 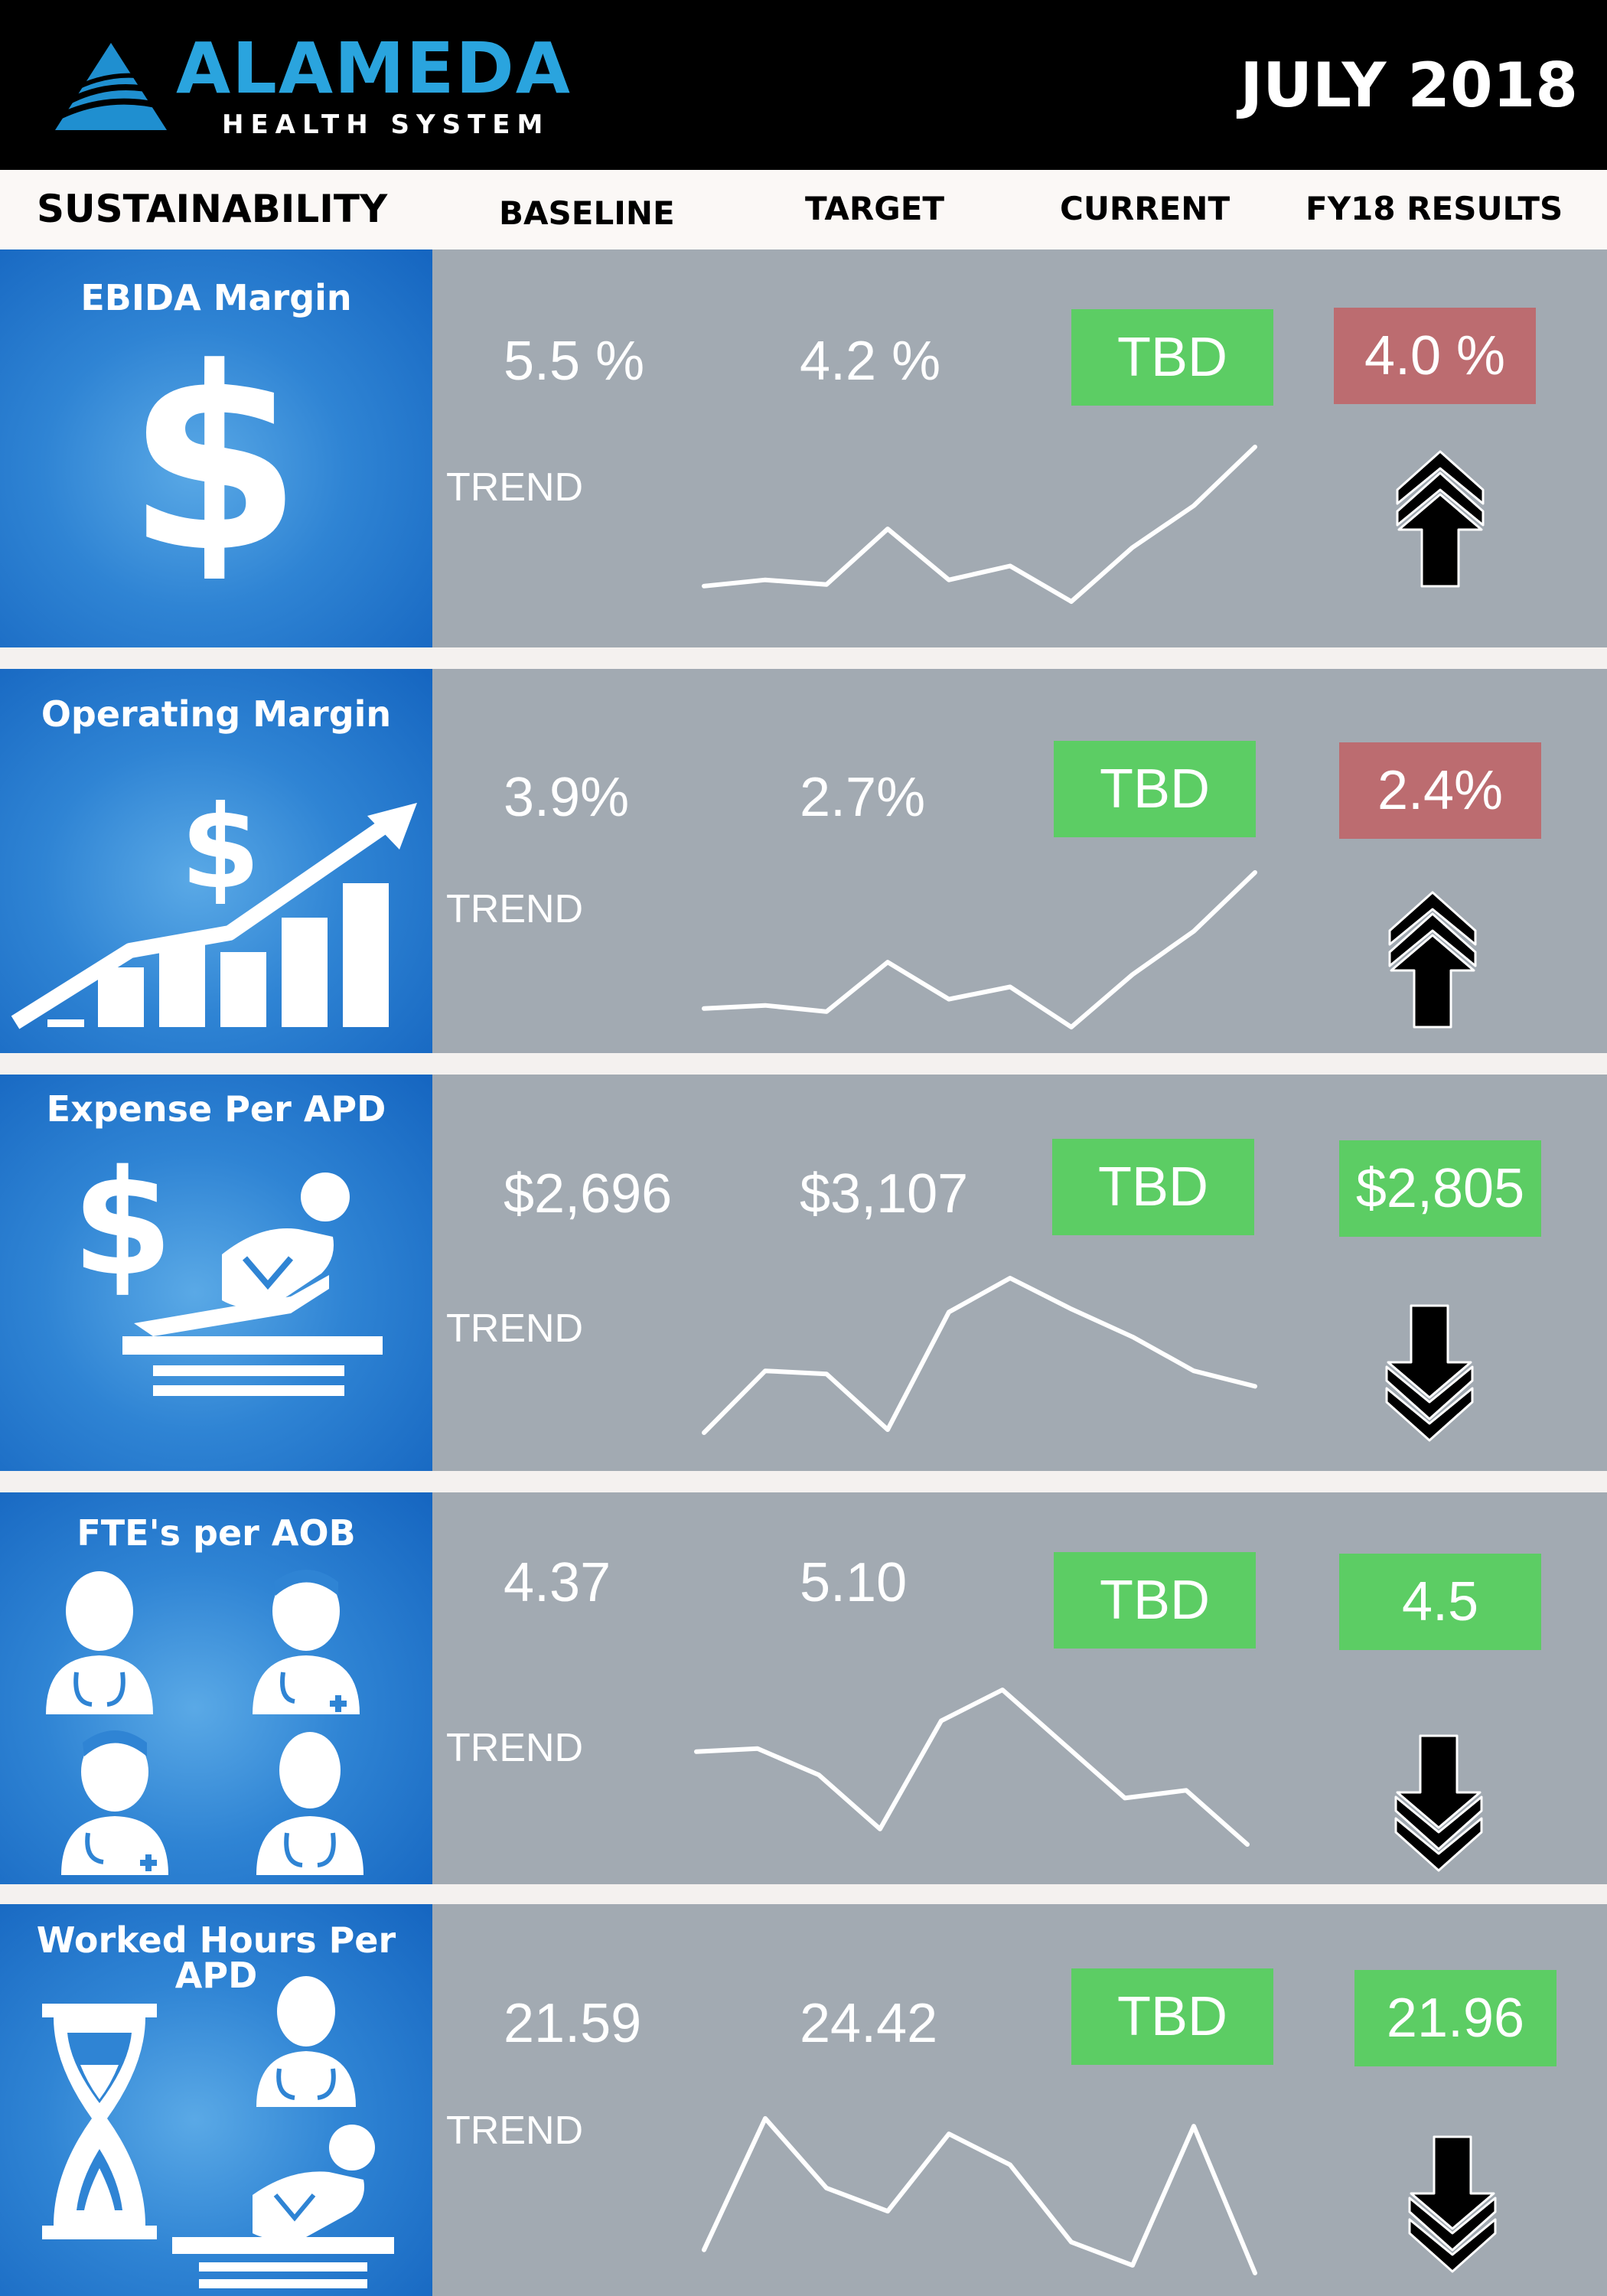 What do you see at coordinates (1440, 1188) in the screenshot?
I see `fy18-result-badge: $2,805` at bounding box center [1440, 1188].